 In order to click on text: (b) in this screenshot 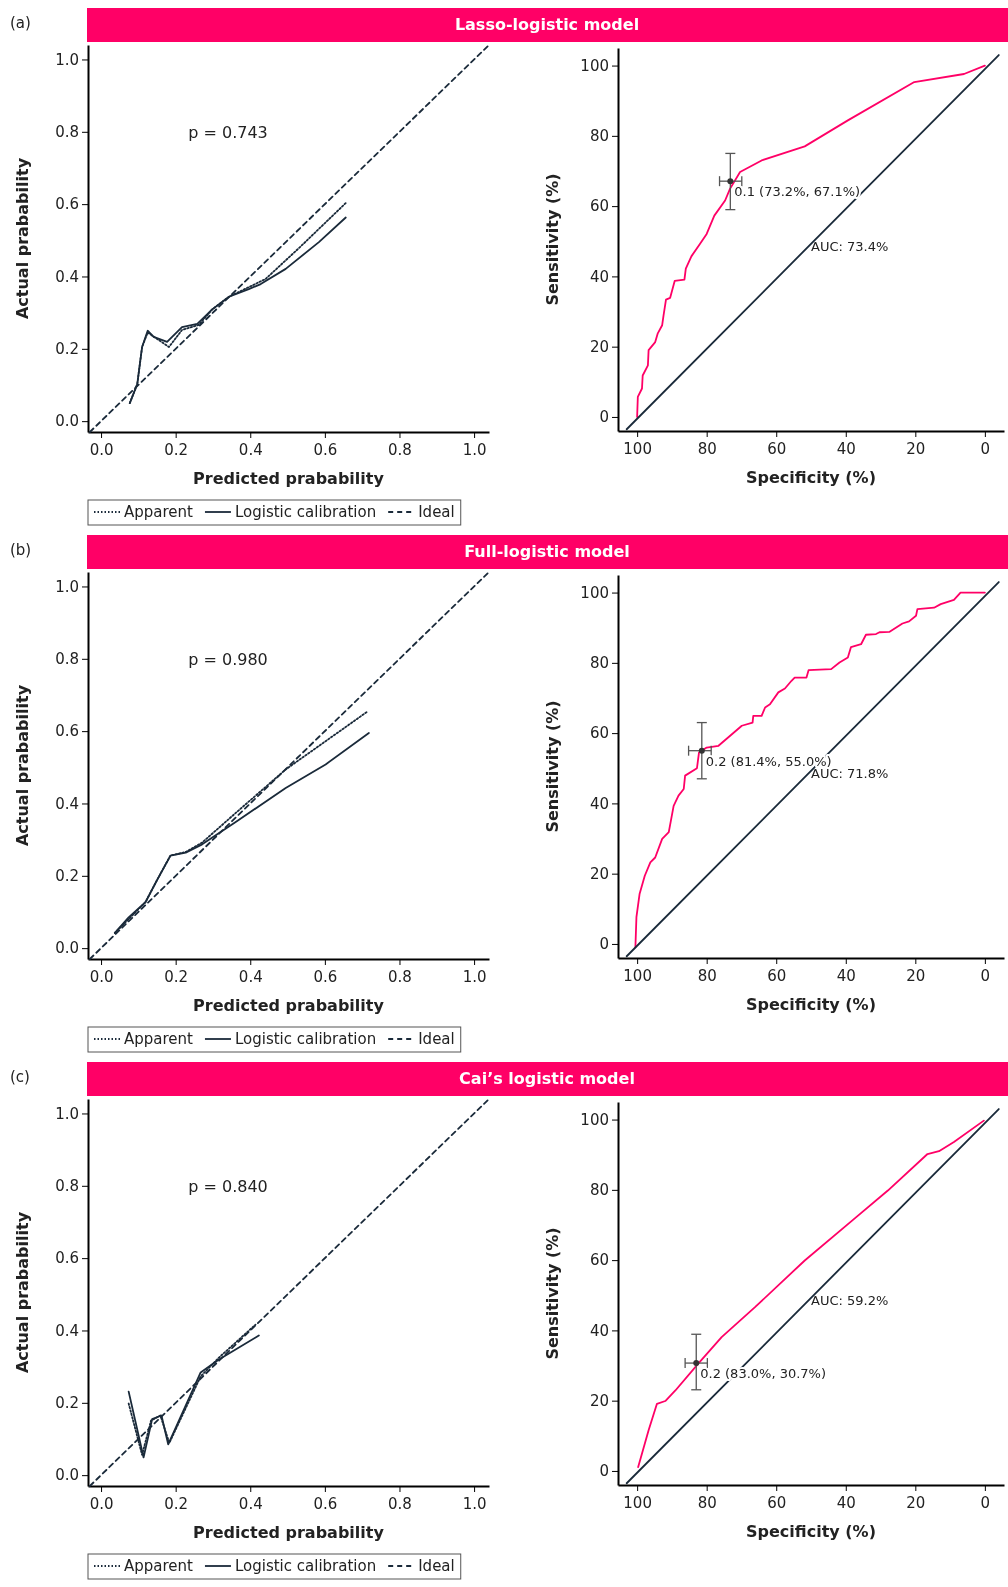, I will do `click(21, 550)`.